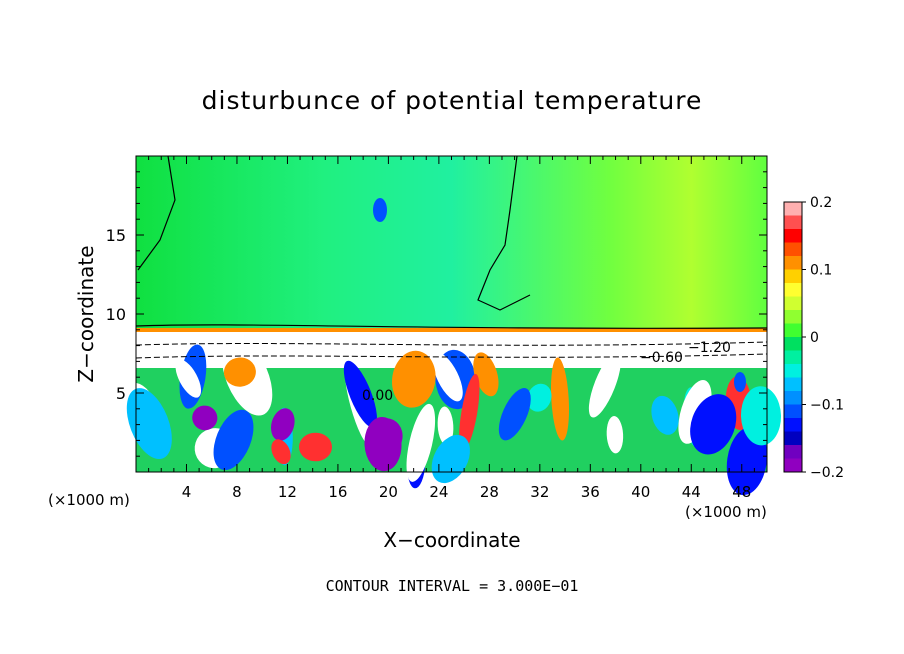  I want to click on y-tick-label: 15, so click(116, 235).